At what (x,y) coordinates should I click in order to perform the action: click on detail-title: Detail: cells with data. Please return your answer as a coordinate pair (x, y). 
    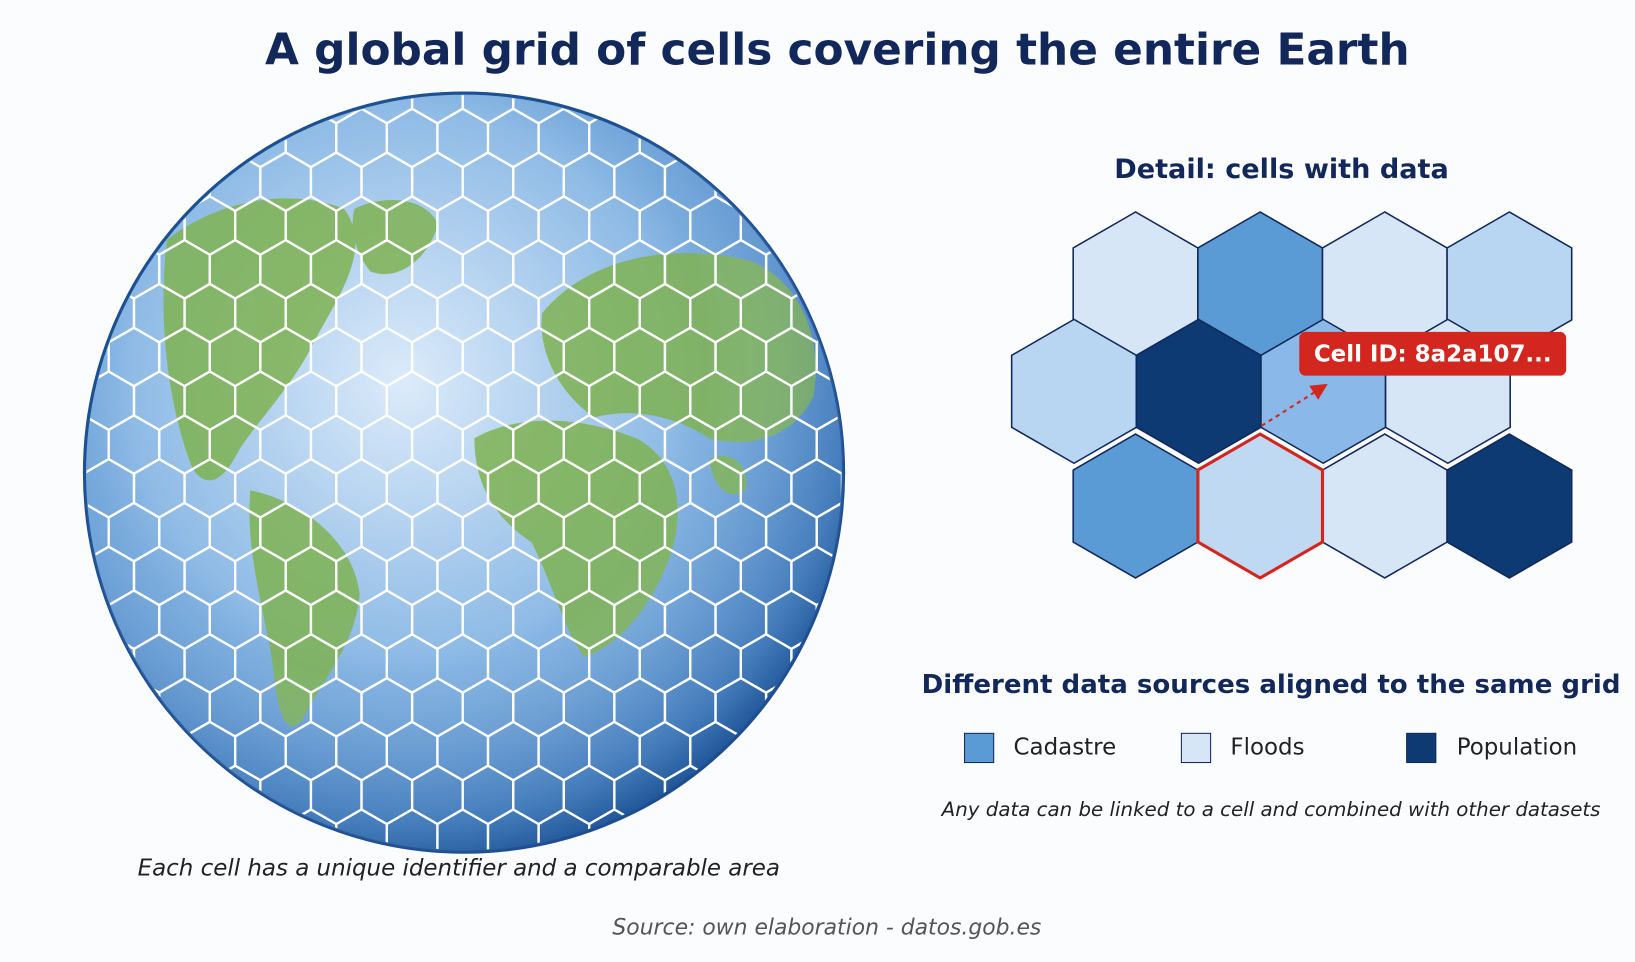
    Looking at the image, I should click on (1281, 169).